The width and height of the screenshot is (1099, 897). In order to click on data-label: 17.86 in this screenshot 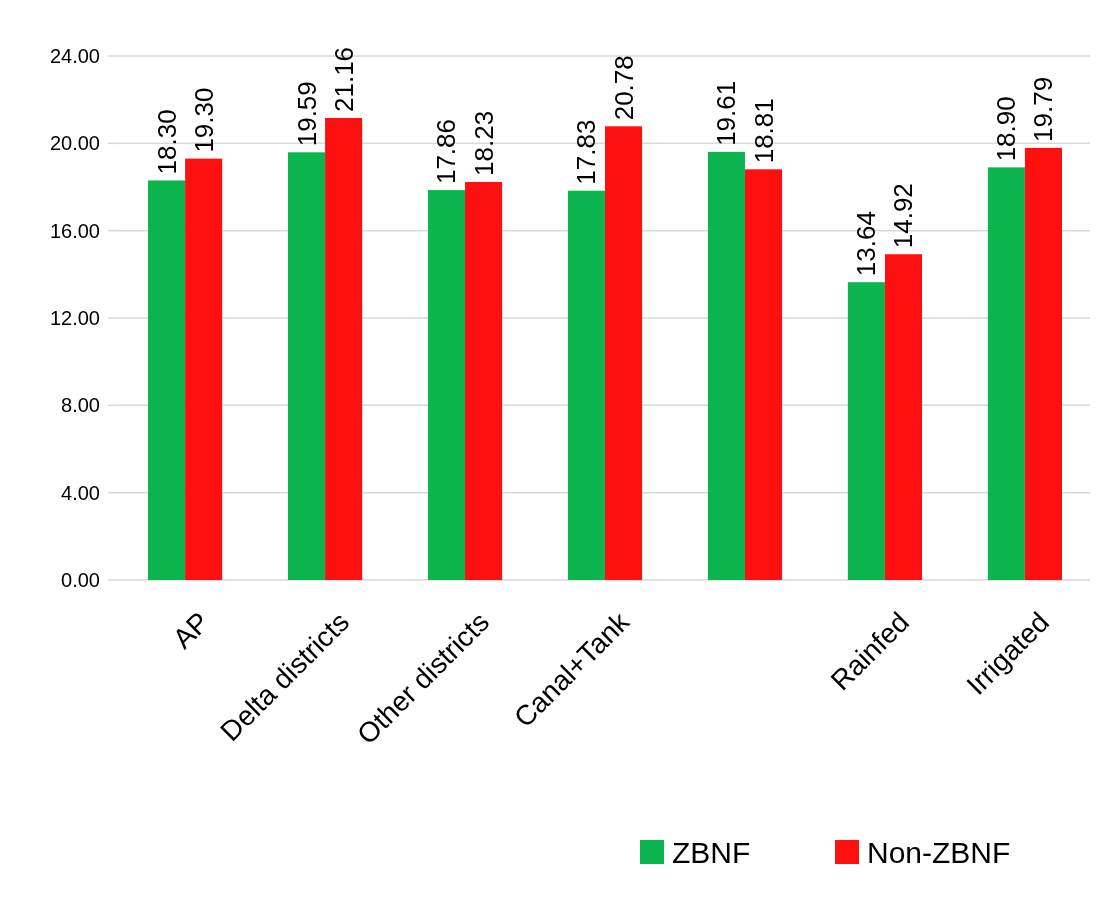, I will do `click(446, 151)`.